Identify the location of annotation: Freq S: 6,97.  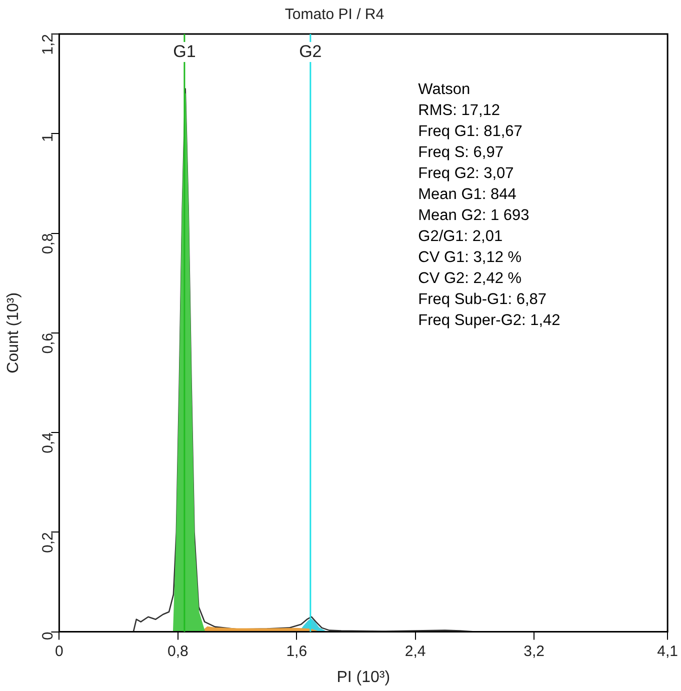
(461, 153).